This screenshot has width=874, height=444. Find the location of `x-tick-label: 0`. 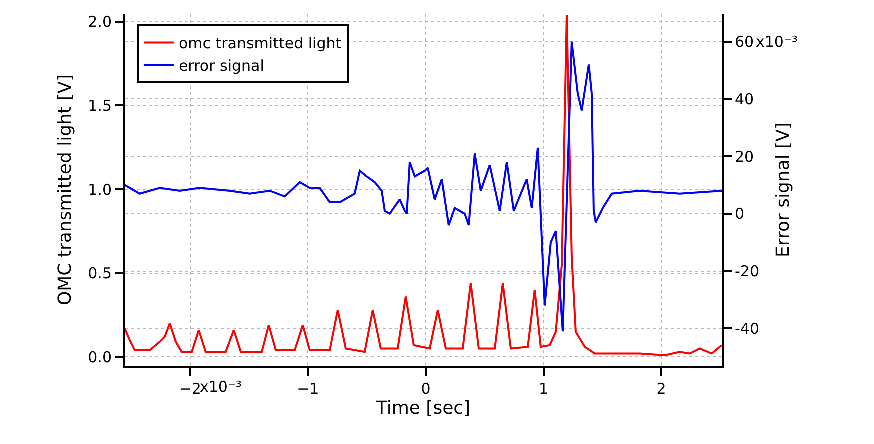

x-tick-label: 0 is located at coordinates (426, 389).